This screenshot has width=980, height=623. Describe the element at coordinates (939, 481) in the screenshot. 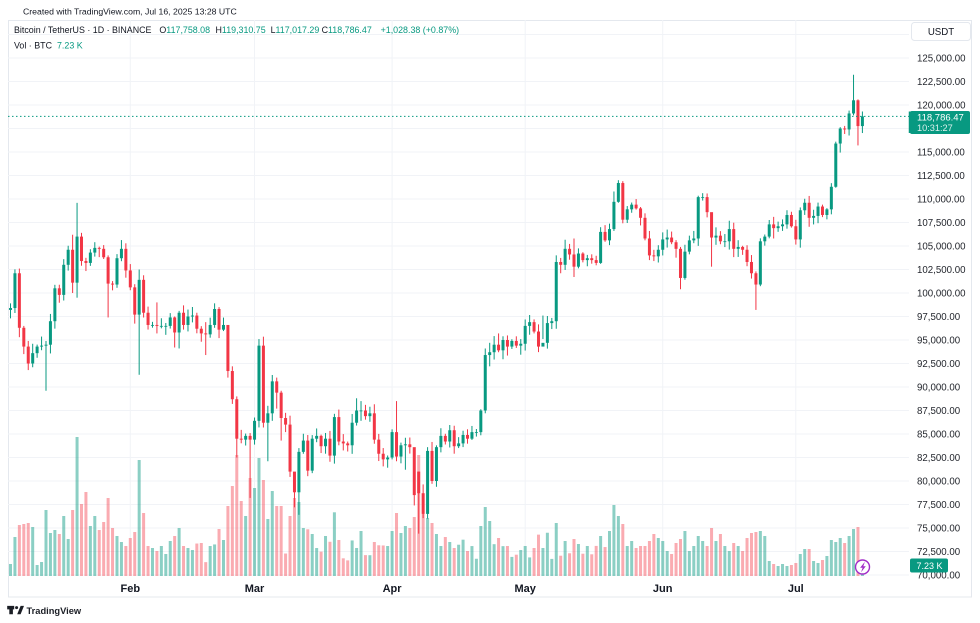

I see `svg-text: 80,000.00` at that location.